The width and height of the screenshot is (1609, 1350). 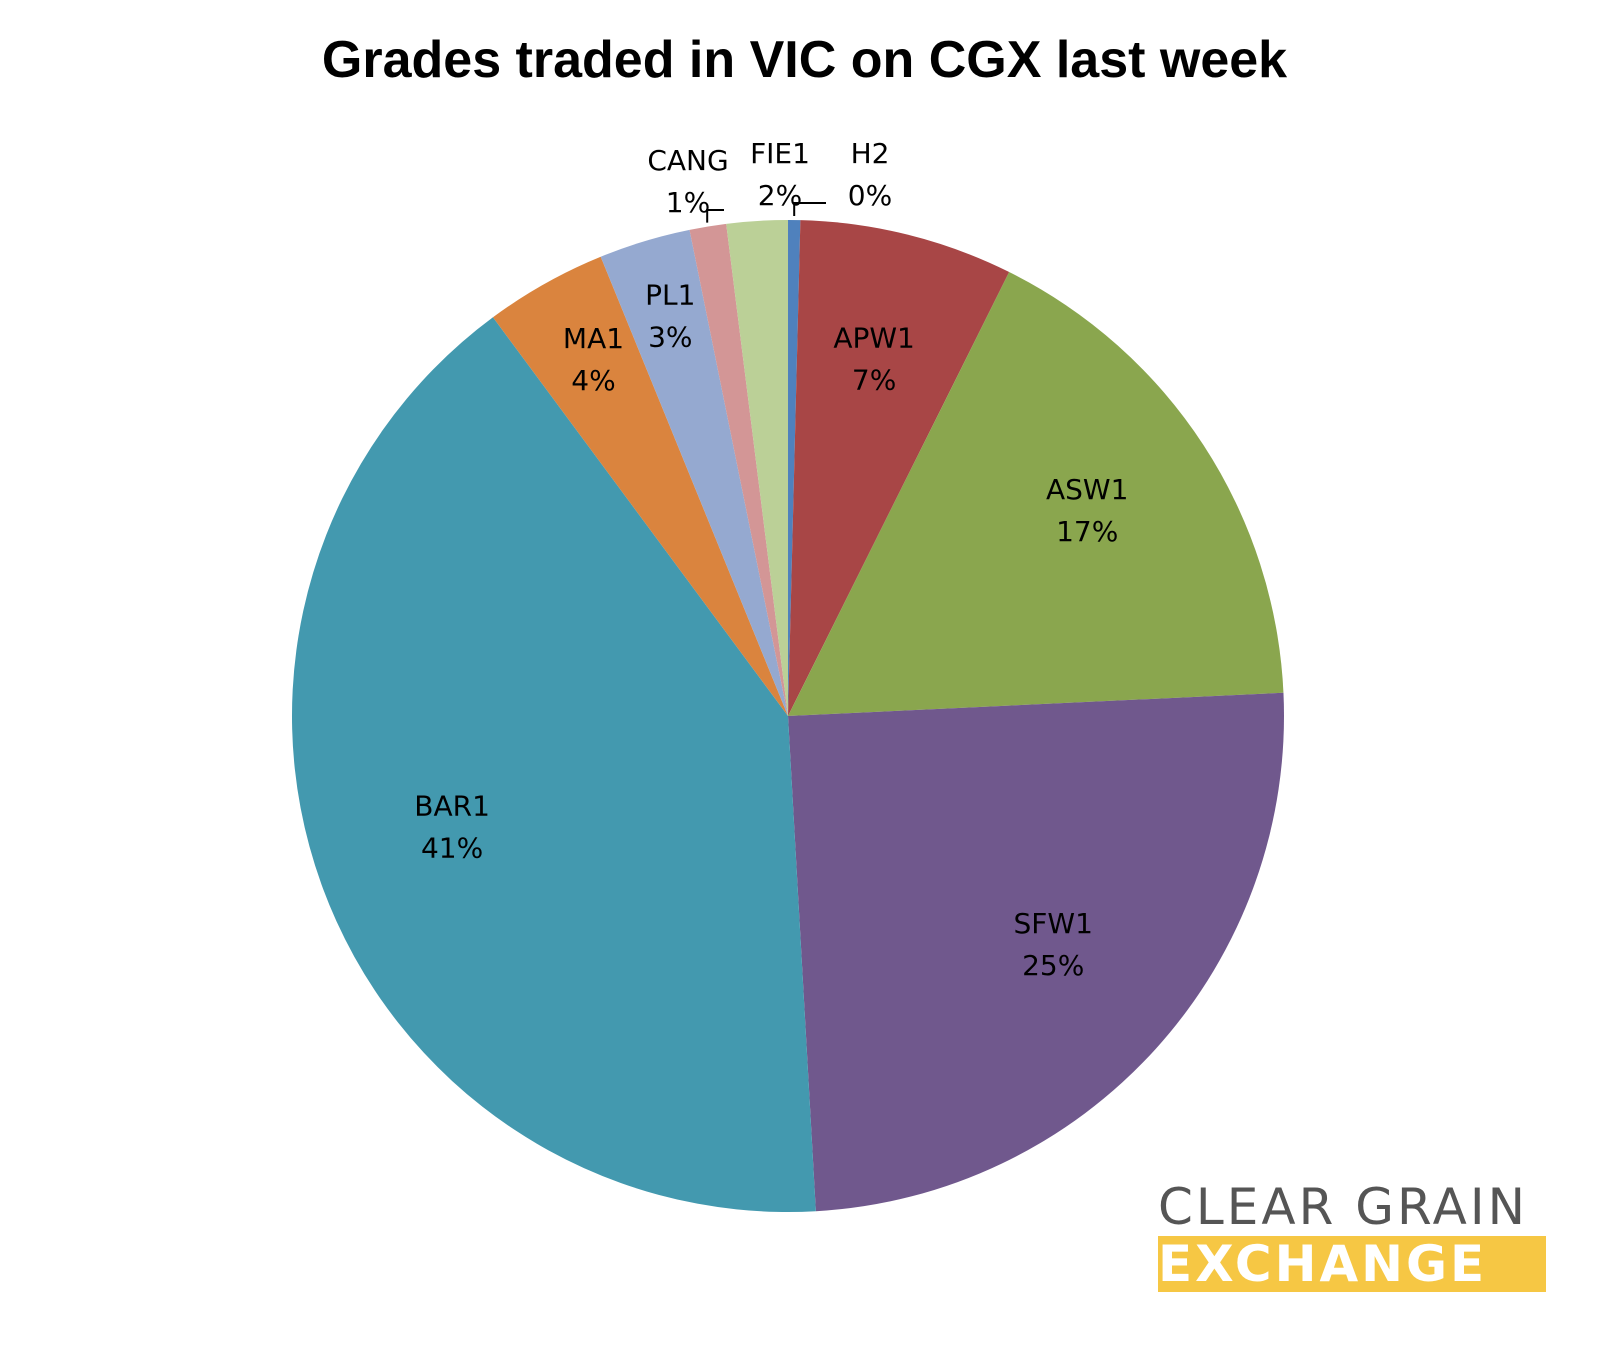 What do you see at coordinates (809, 209) in the screenshot?
I see `leader-line-h2` at bounding box center [809, 209].